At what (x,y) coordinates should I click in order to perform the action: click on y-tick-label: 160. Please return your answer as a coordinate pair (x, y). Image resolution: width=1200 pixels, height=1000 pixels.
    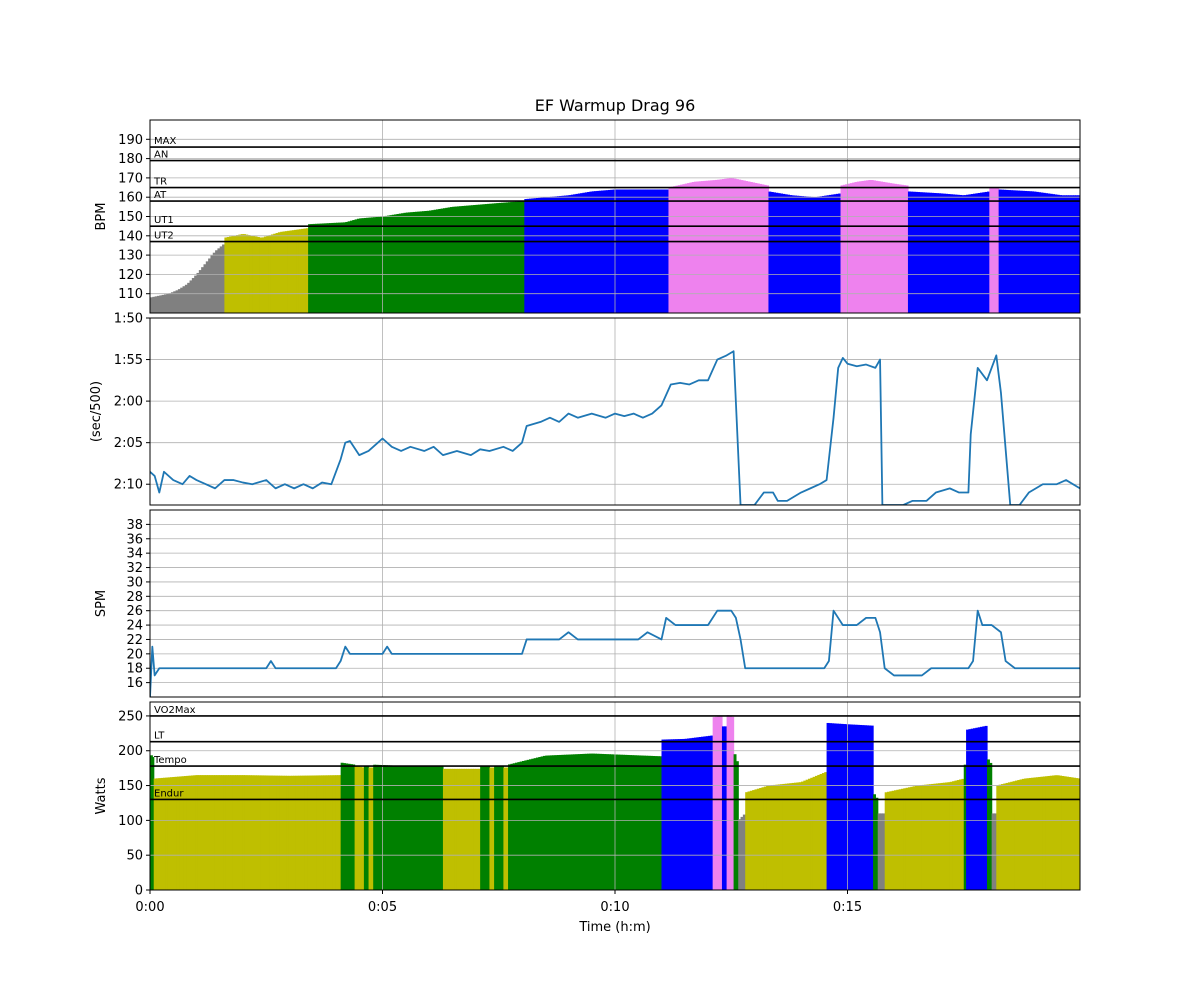
    Looking at the image, I should click on (130, 198).